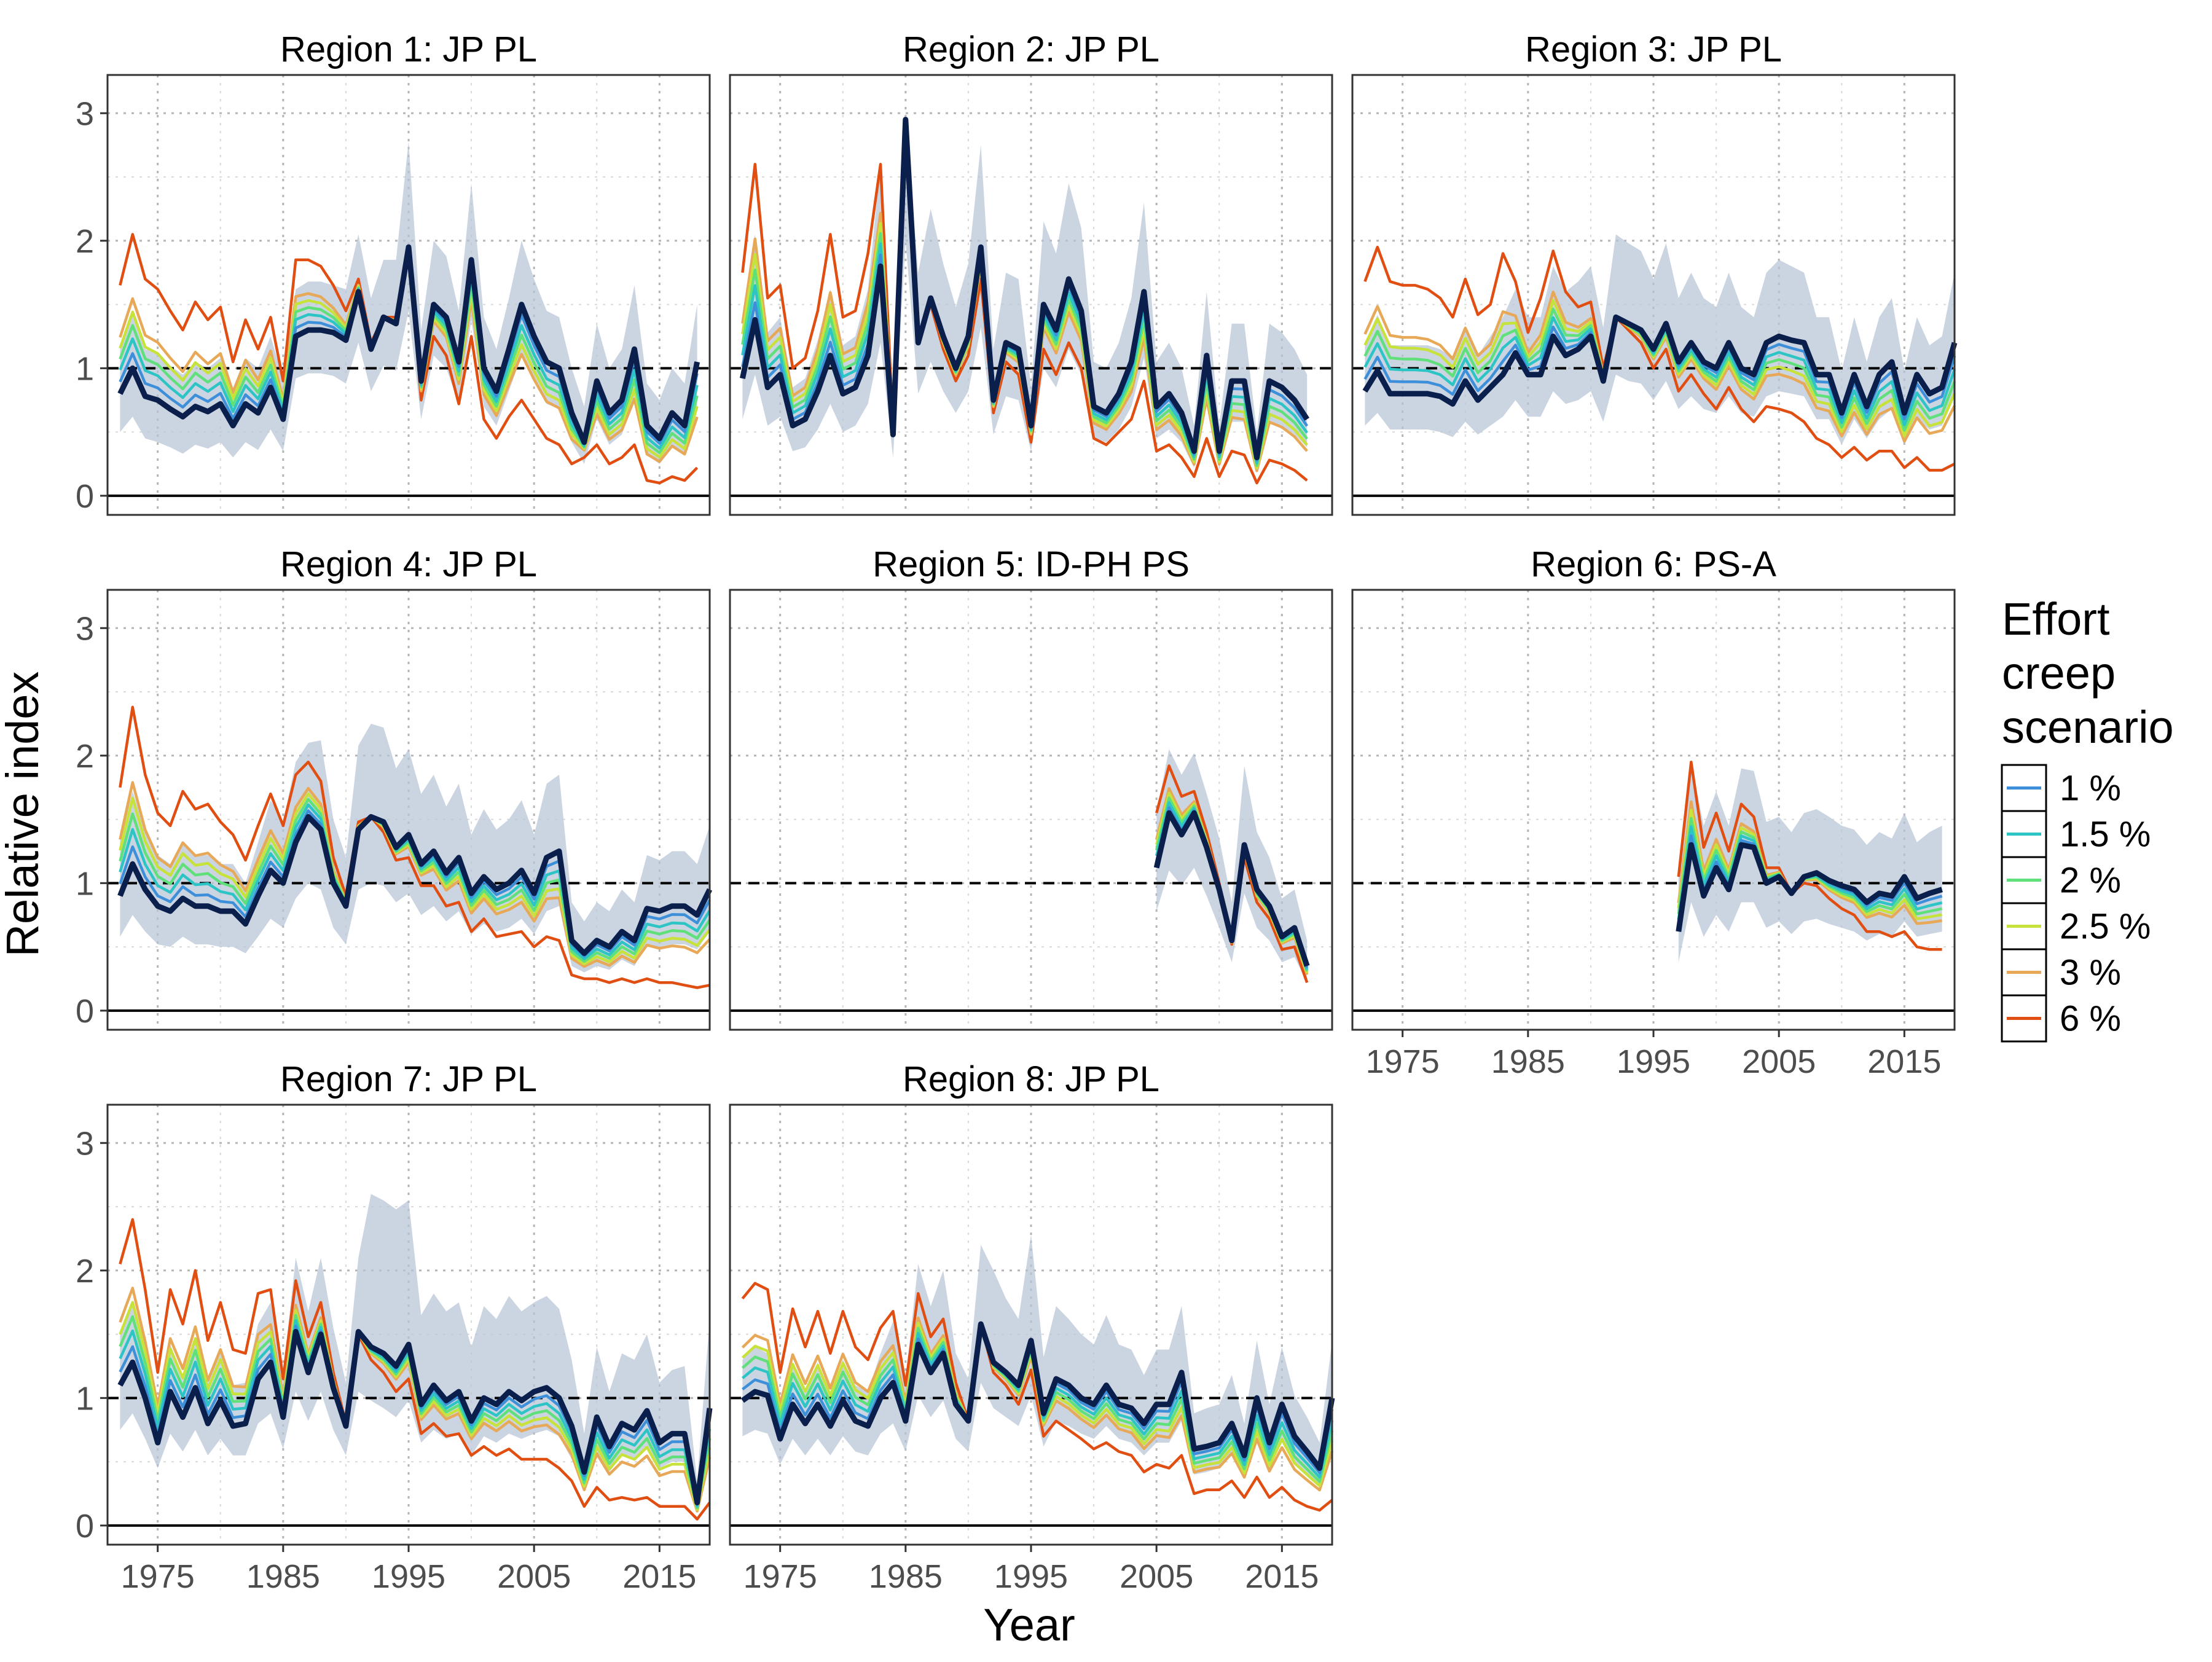 This screenshot has height=1662, width=2212. Describe the element at coordinates (2059, 673) in the screenshot. I see `legend-title: creep` at that location.